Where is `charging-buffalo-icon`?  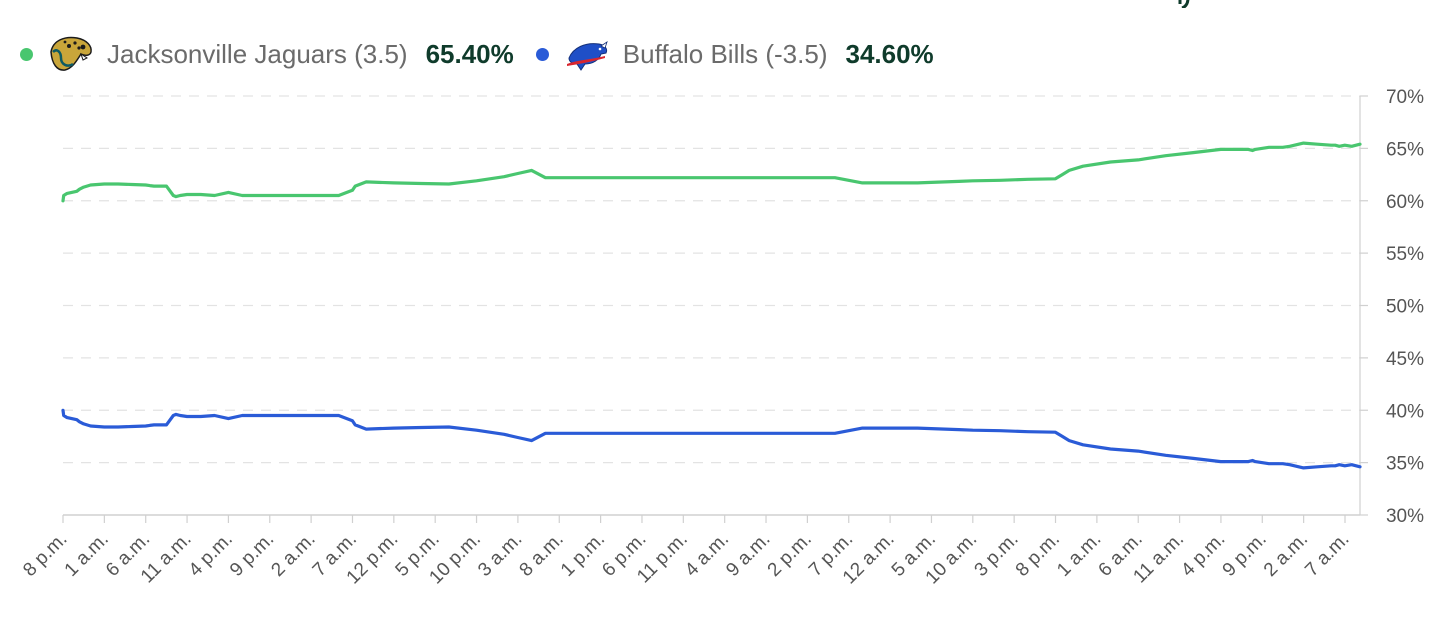 charging-buffalo-icon is located at coordinates (587, 56).